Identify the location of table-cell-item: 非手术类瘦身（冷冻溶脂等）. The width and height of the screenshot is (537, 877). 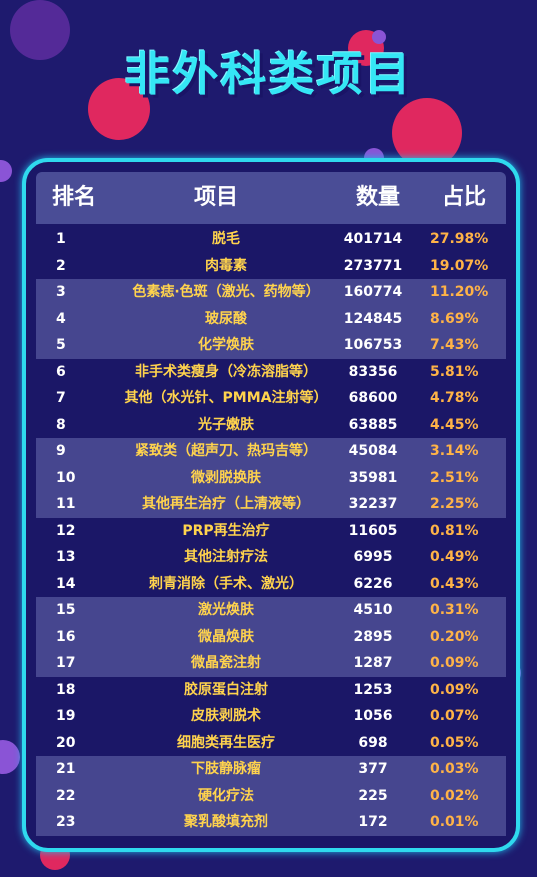
(226, 371).